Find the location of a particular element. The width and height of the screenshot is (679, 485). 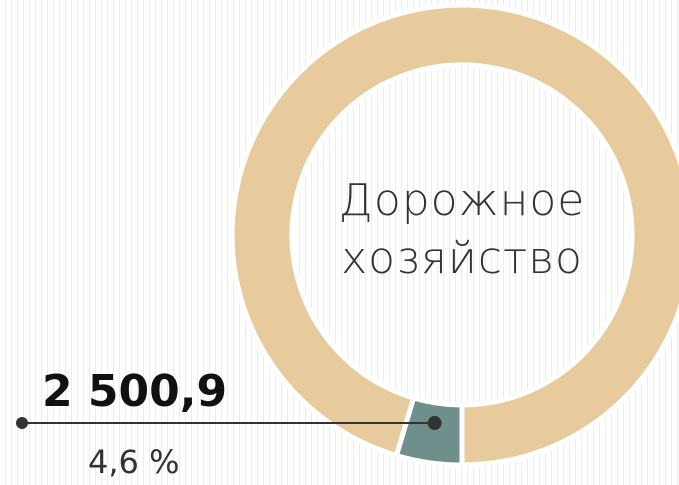

amount-label: 2 500,9 is located at coordinates (135, 391).